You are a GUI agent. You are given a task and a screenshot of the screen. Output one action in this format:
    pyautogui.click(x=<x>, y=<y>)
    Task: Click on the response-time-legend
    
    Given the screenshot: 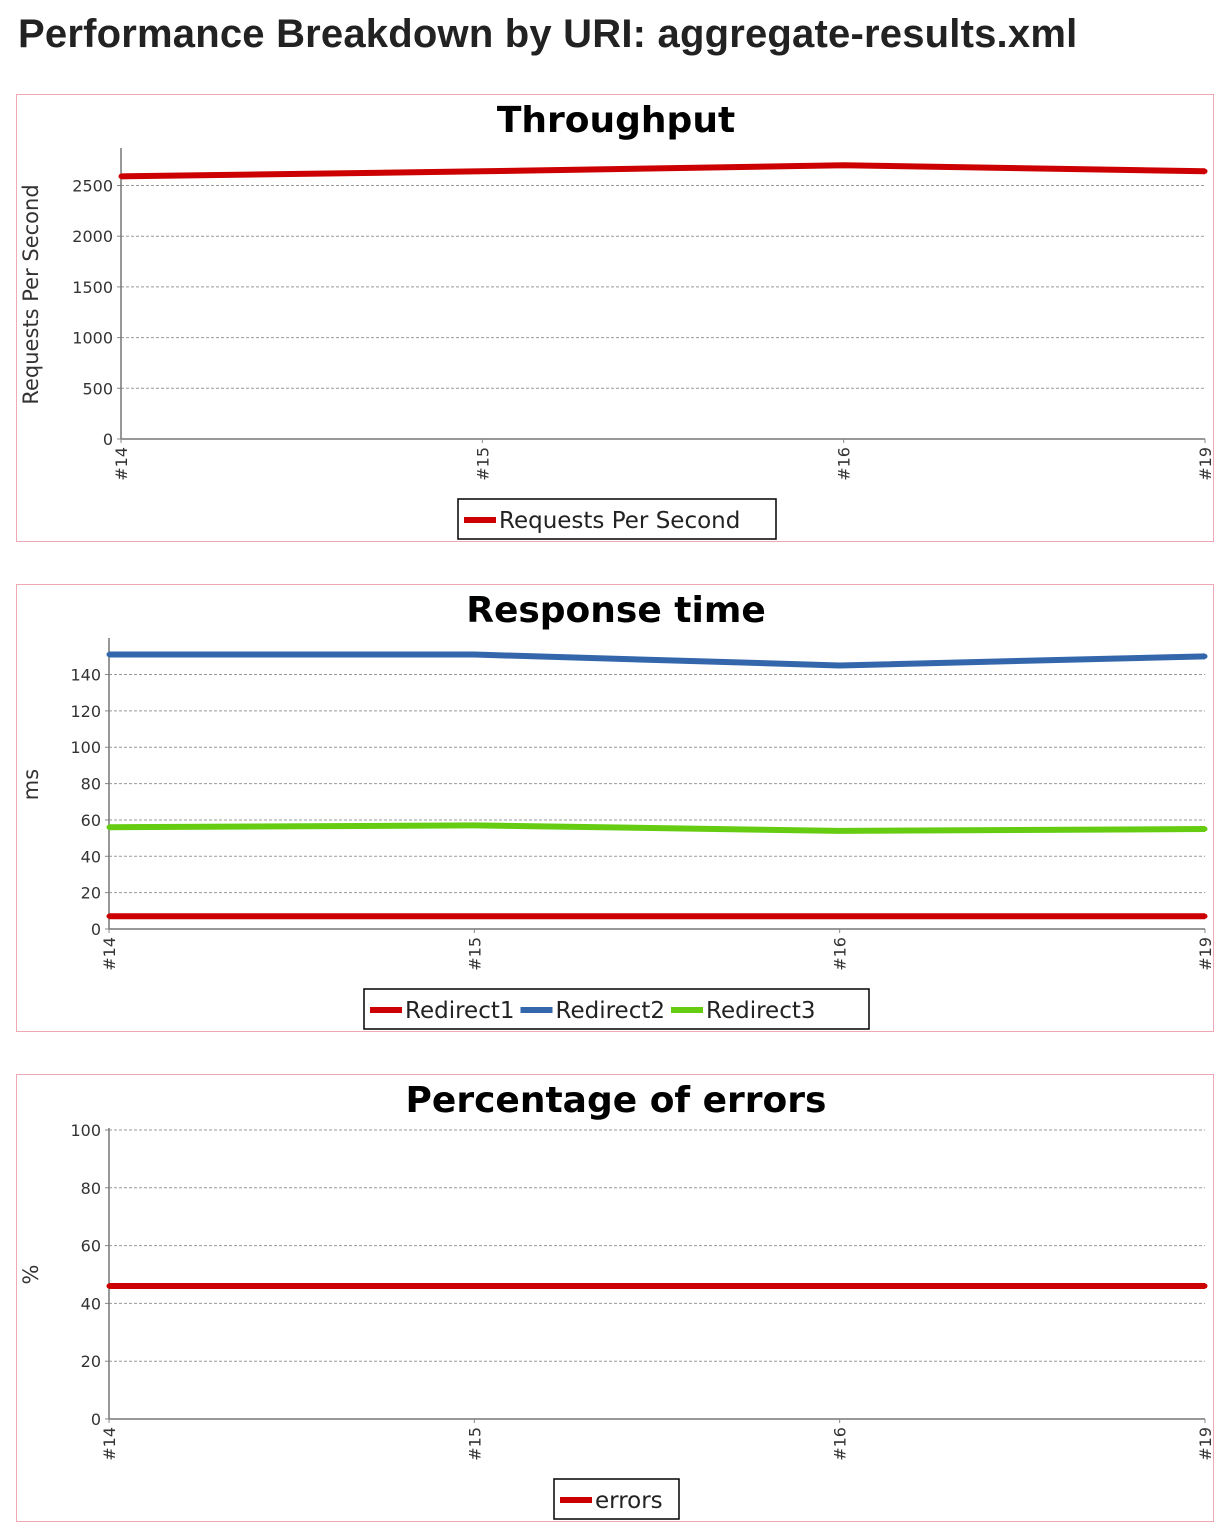 What is the action you would take?
    pyautogui.click(x=616, y=1009)
    